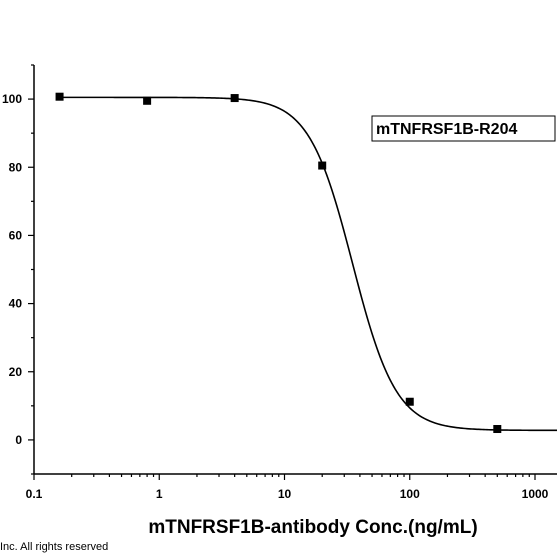 The height and width of the screenshot is (557, 557). Describe the element at coordinates (285, 494) in the screenshot. I see `x-tick-label: 10` at that location.